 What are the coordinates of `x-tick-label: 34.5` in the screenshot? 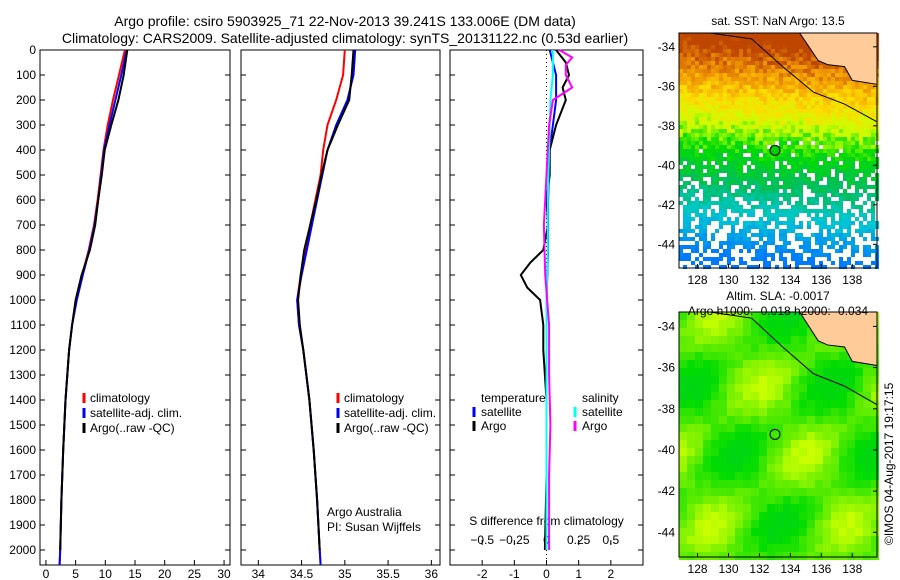 It's located at (302, 573).